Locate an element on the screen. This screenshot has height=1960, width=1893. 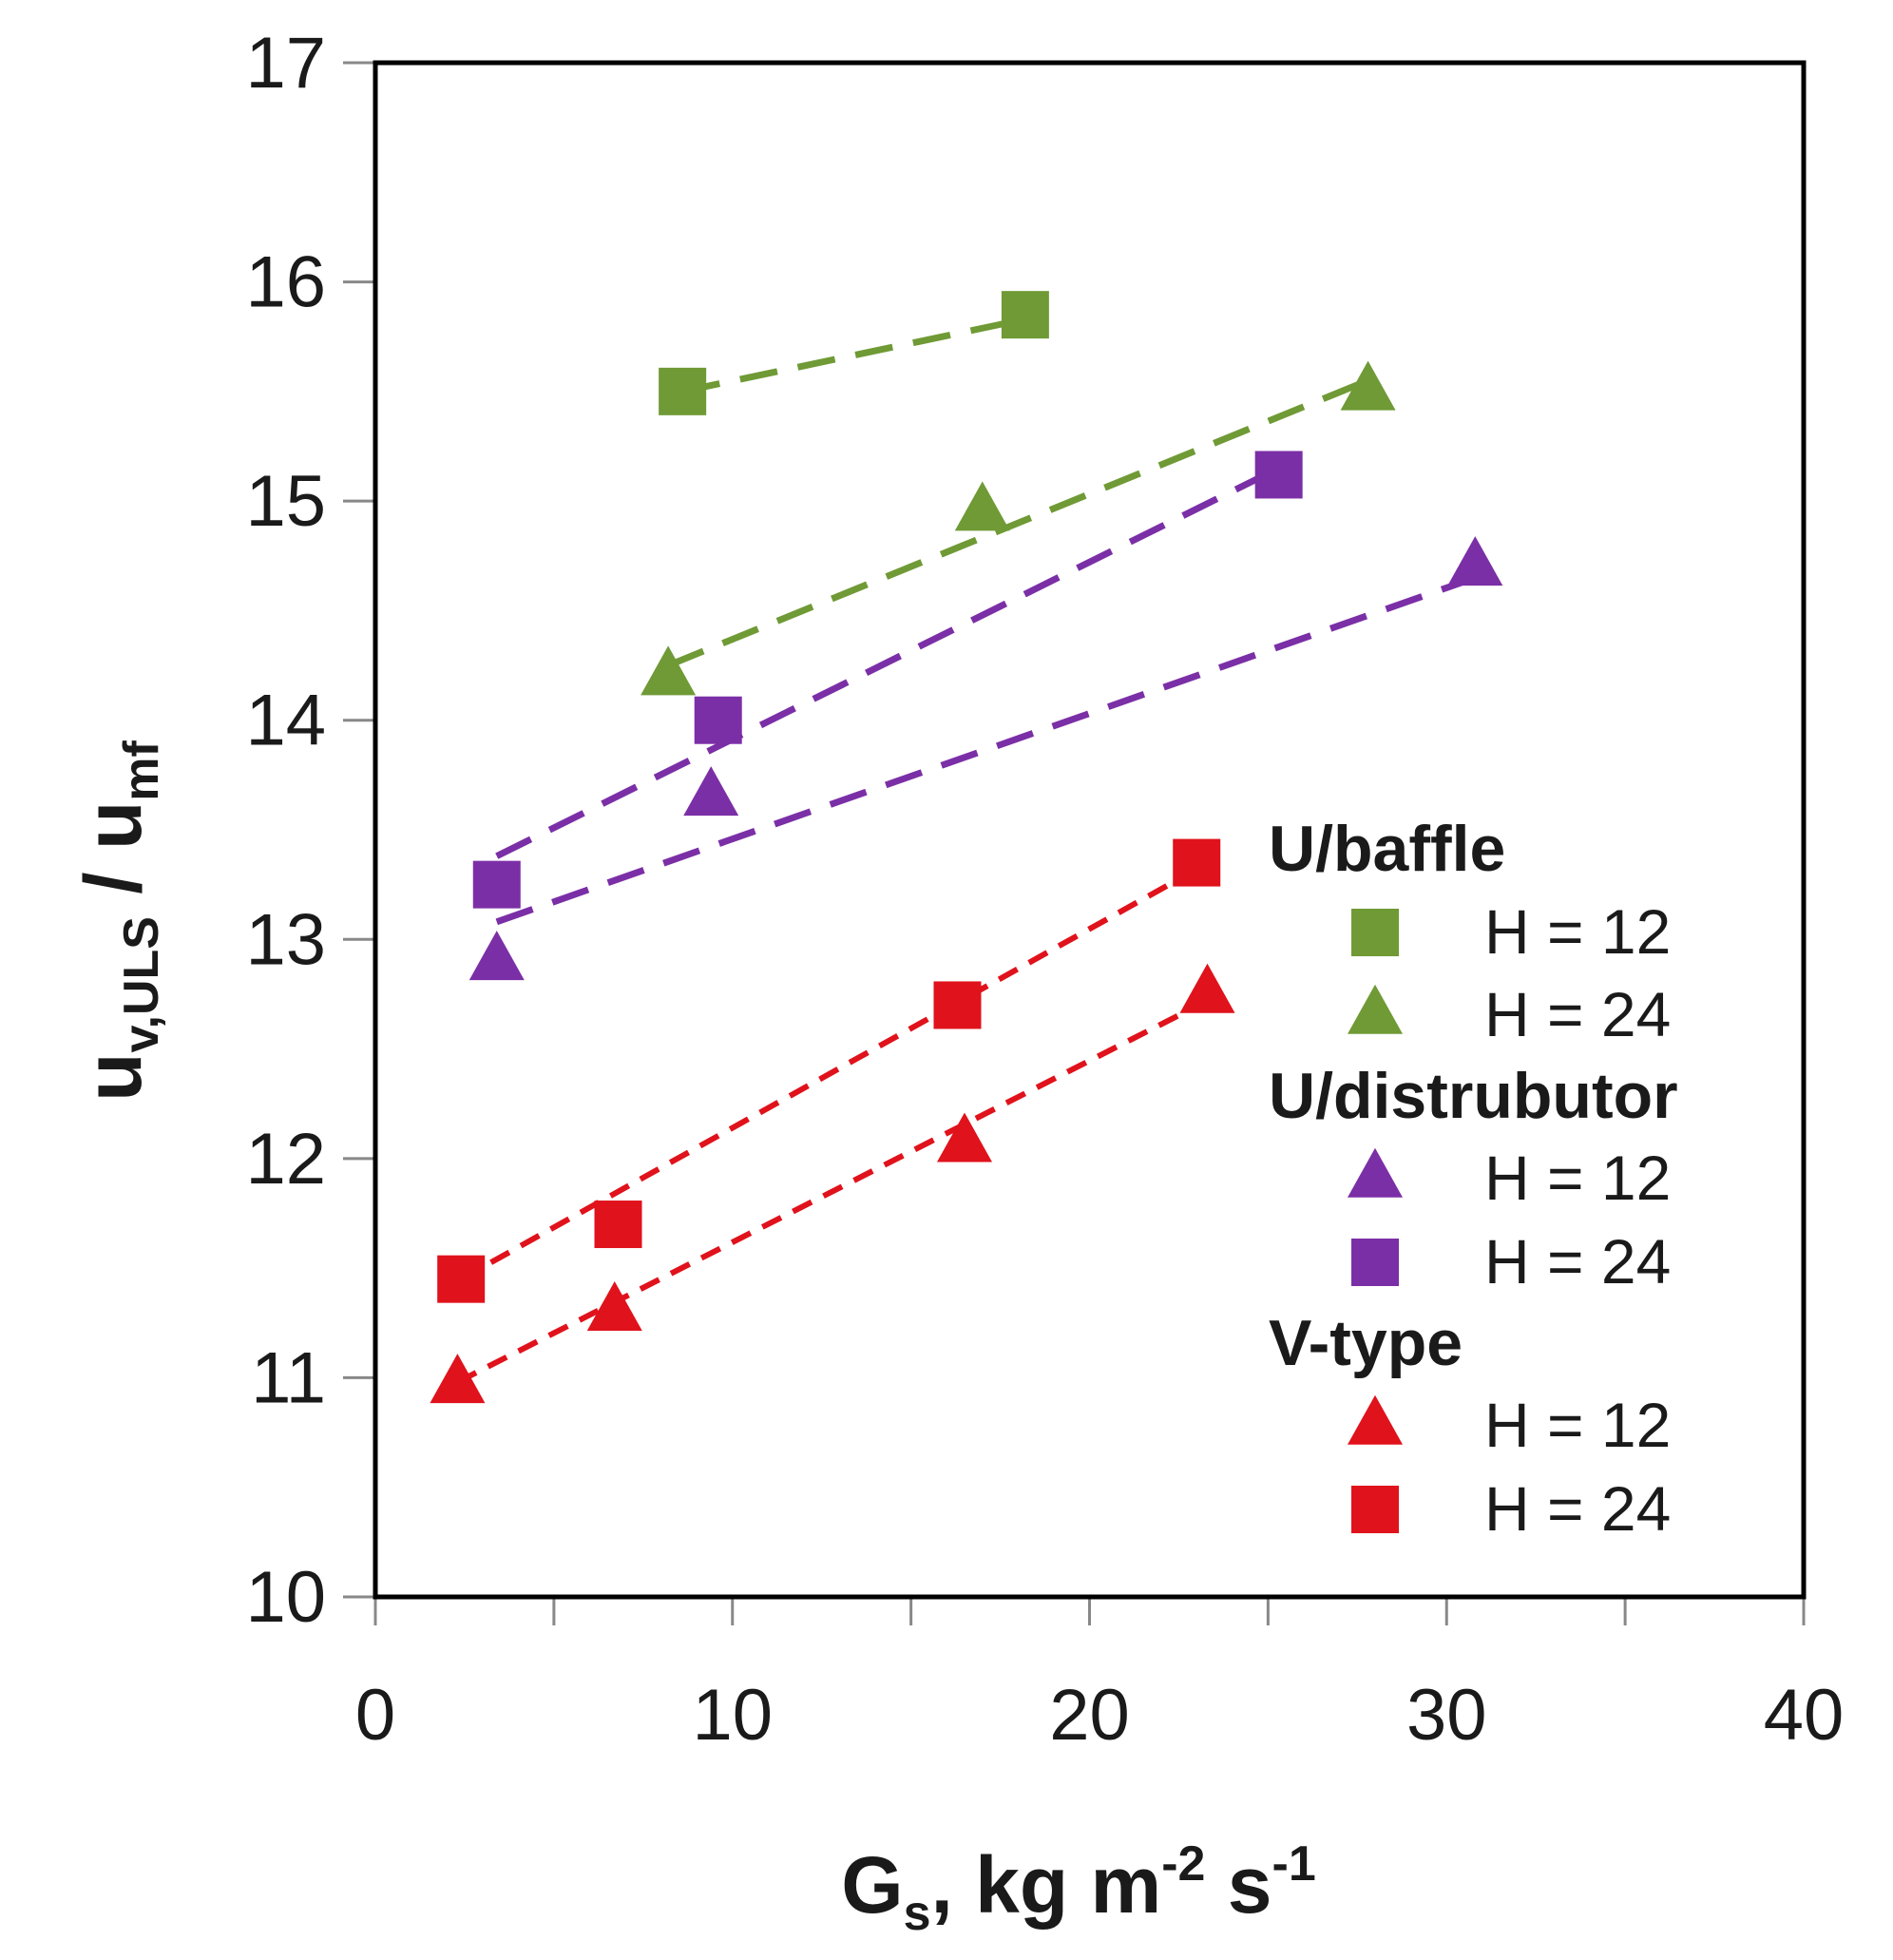
x-axis-title: Gs, kg m-2 s-1 is located at coordinates (1079, 1889).